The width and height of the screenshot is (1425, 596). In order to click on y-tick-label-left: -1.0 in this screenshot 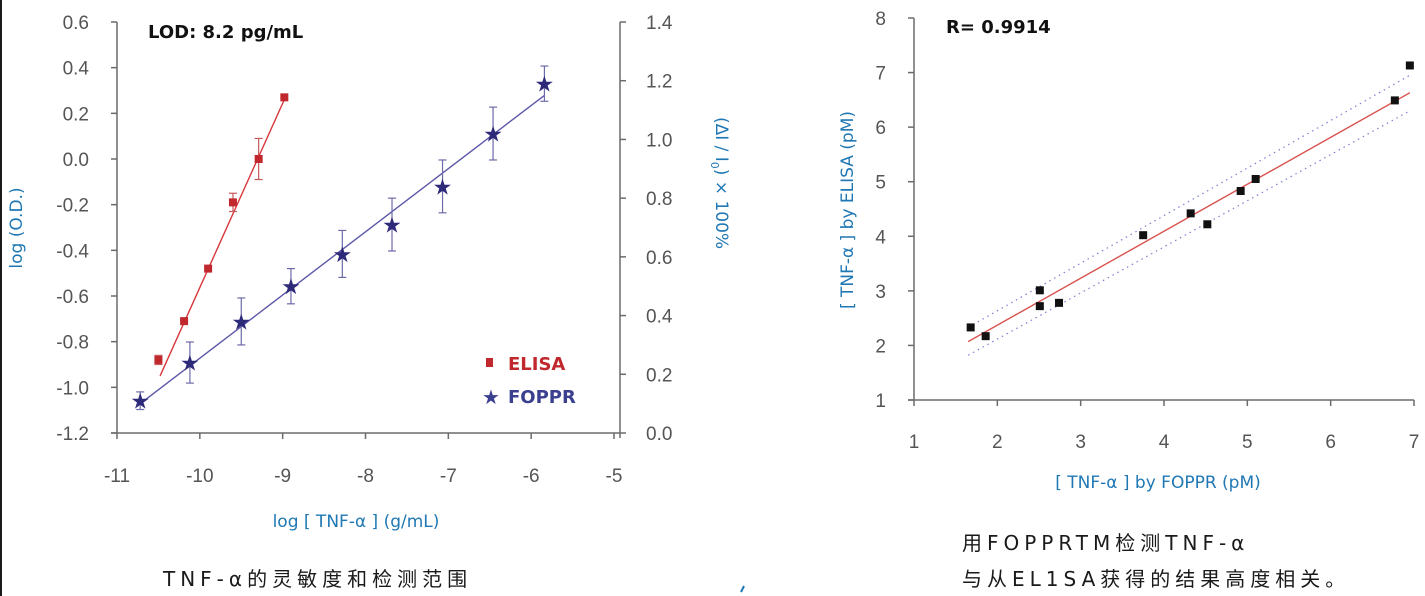, I will do `click(72, 388)`.